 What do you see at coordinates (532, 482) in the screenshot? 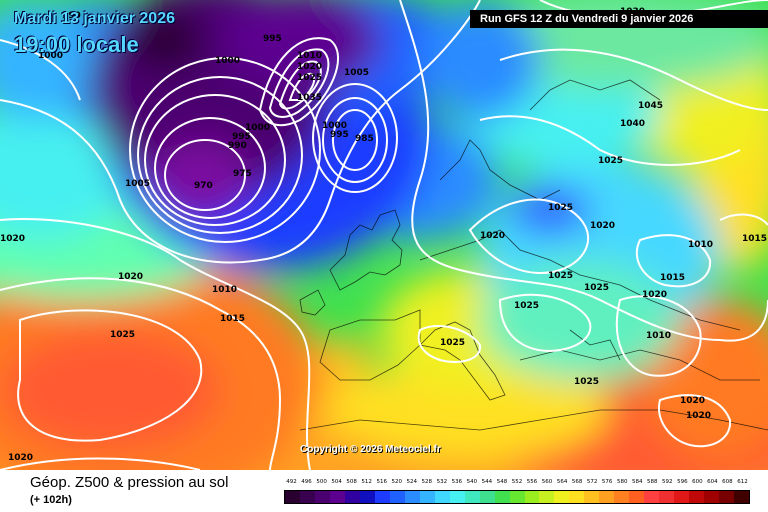
I see `scale-label: 556` at bounding box center [532, 482].